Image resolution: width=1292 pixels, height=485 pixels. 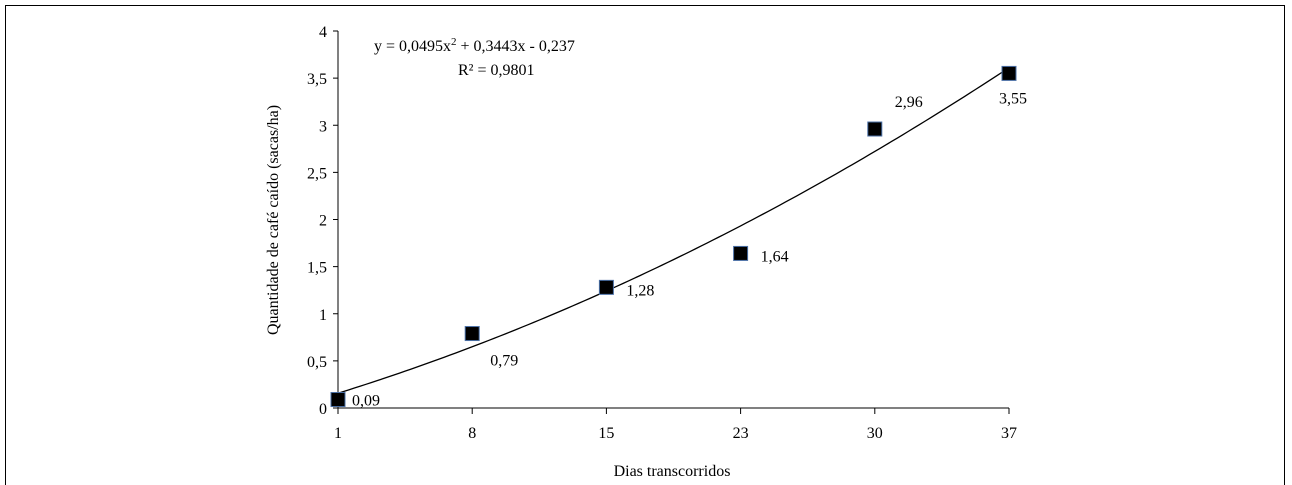 I want to click on data-label: 1,28, so click(x=640, y=290).